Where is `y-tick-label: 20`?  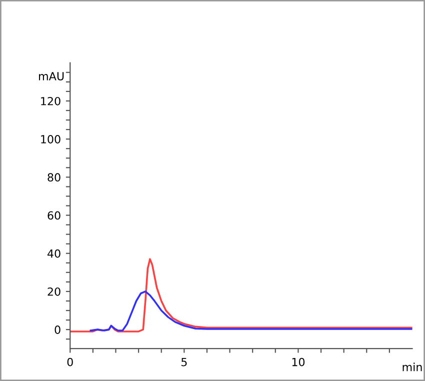 y-tick-label: 20 is located at coordinates (54, 291).